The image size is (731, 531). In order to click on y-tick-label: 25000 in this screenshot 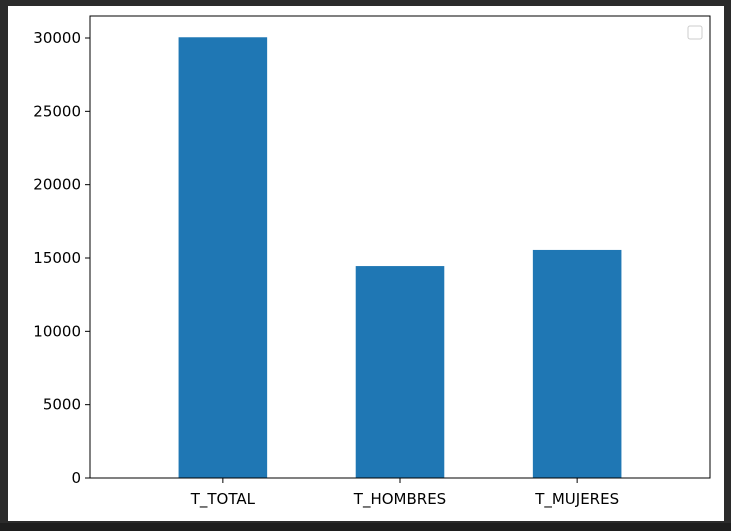, I will do `click(57, 111)`.